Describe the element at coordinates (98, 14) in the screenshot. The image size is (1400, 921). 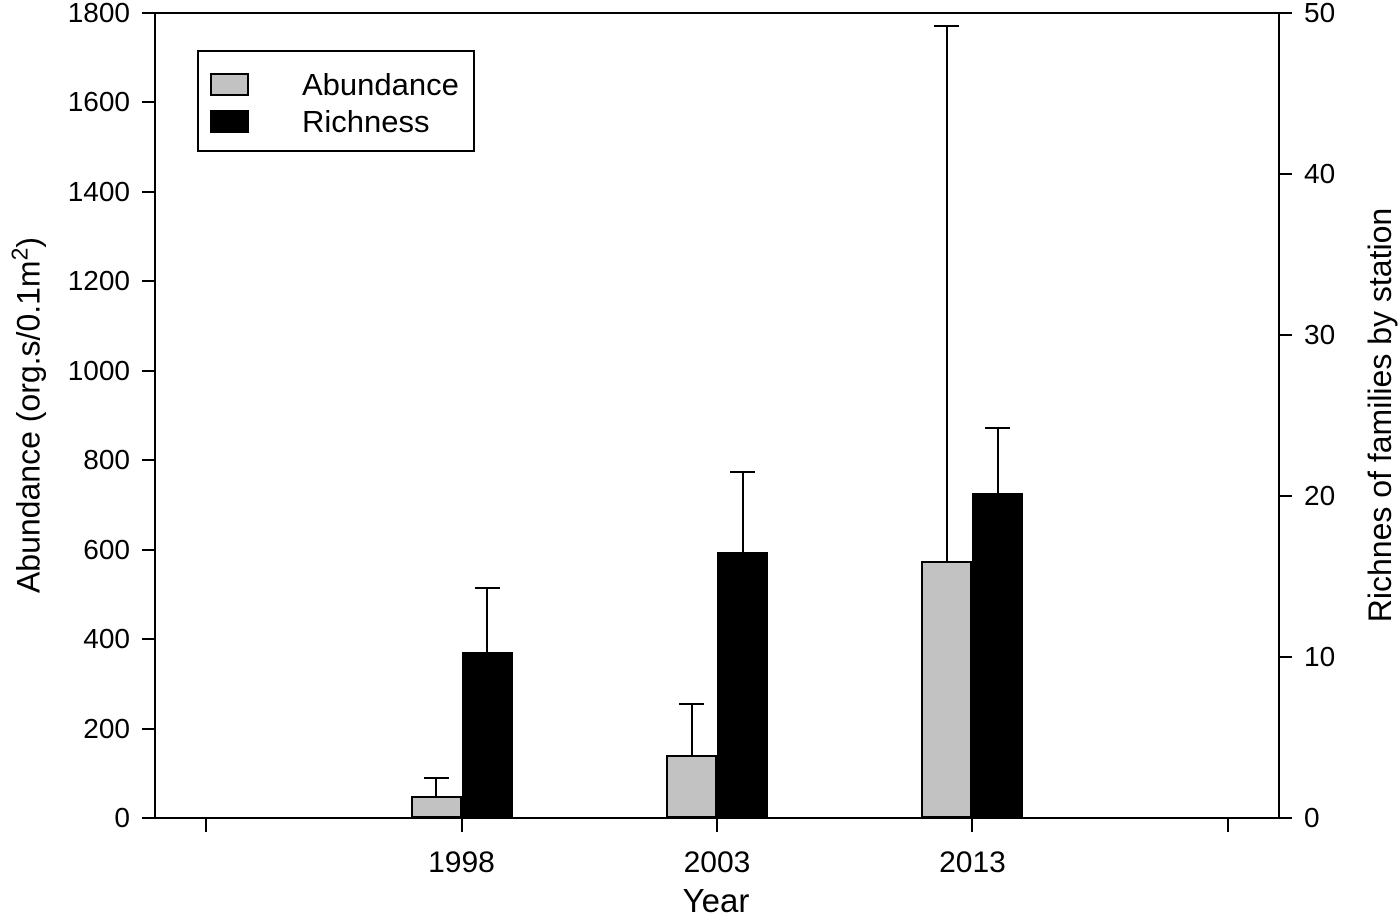
I see `left-axis-tick-label-1800: 1800` at that location.